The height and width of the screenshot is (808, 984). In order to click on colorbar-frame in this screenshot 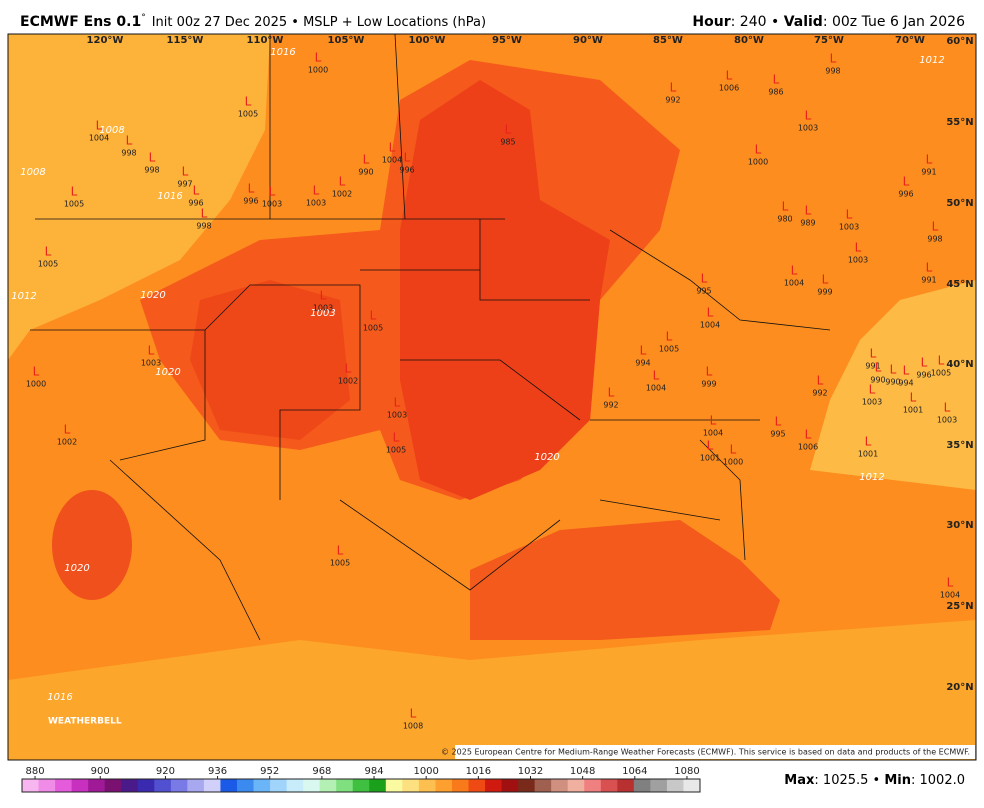, I will do `click(361, 785)`.